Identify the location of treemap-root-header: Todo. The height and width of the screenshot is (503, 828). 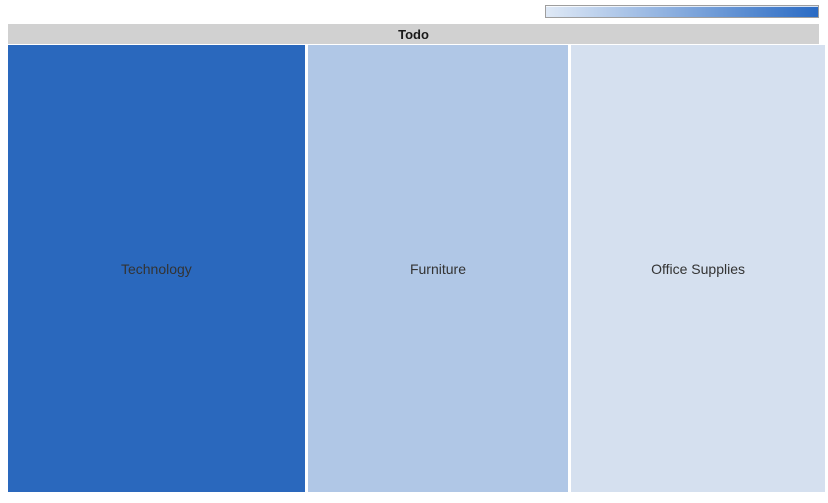
(413, 34).